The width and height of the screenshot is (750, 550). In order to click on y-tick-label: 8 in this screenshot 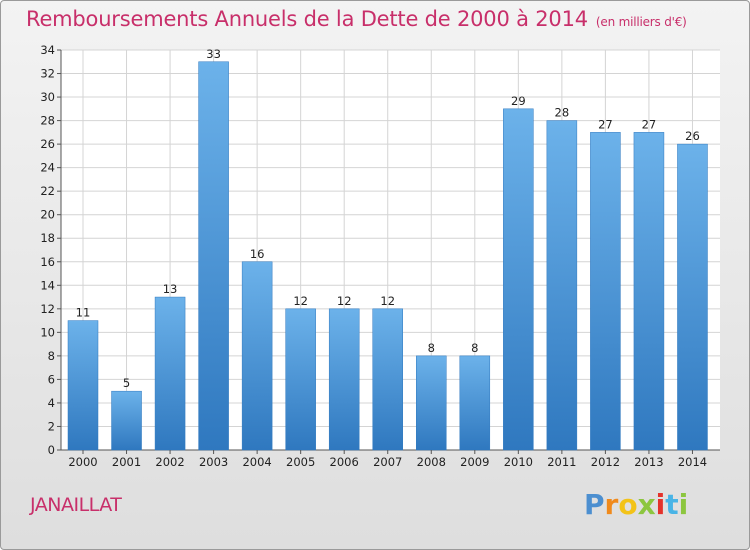, I will do `click(51, 356)`.